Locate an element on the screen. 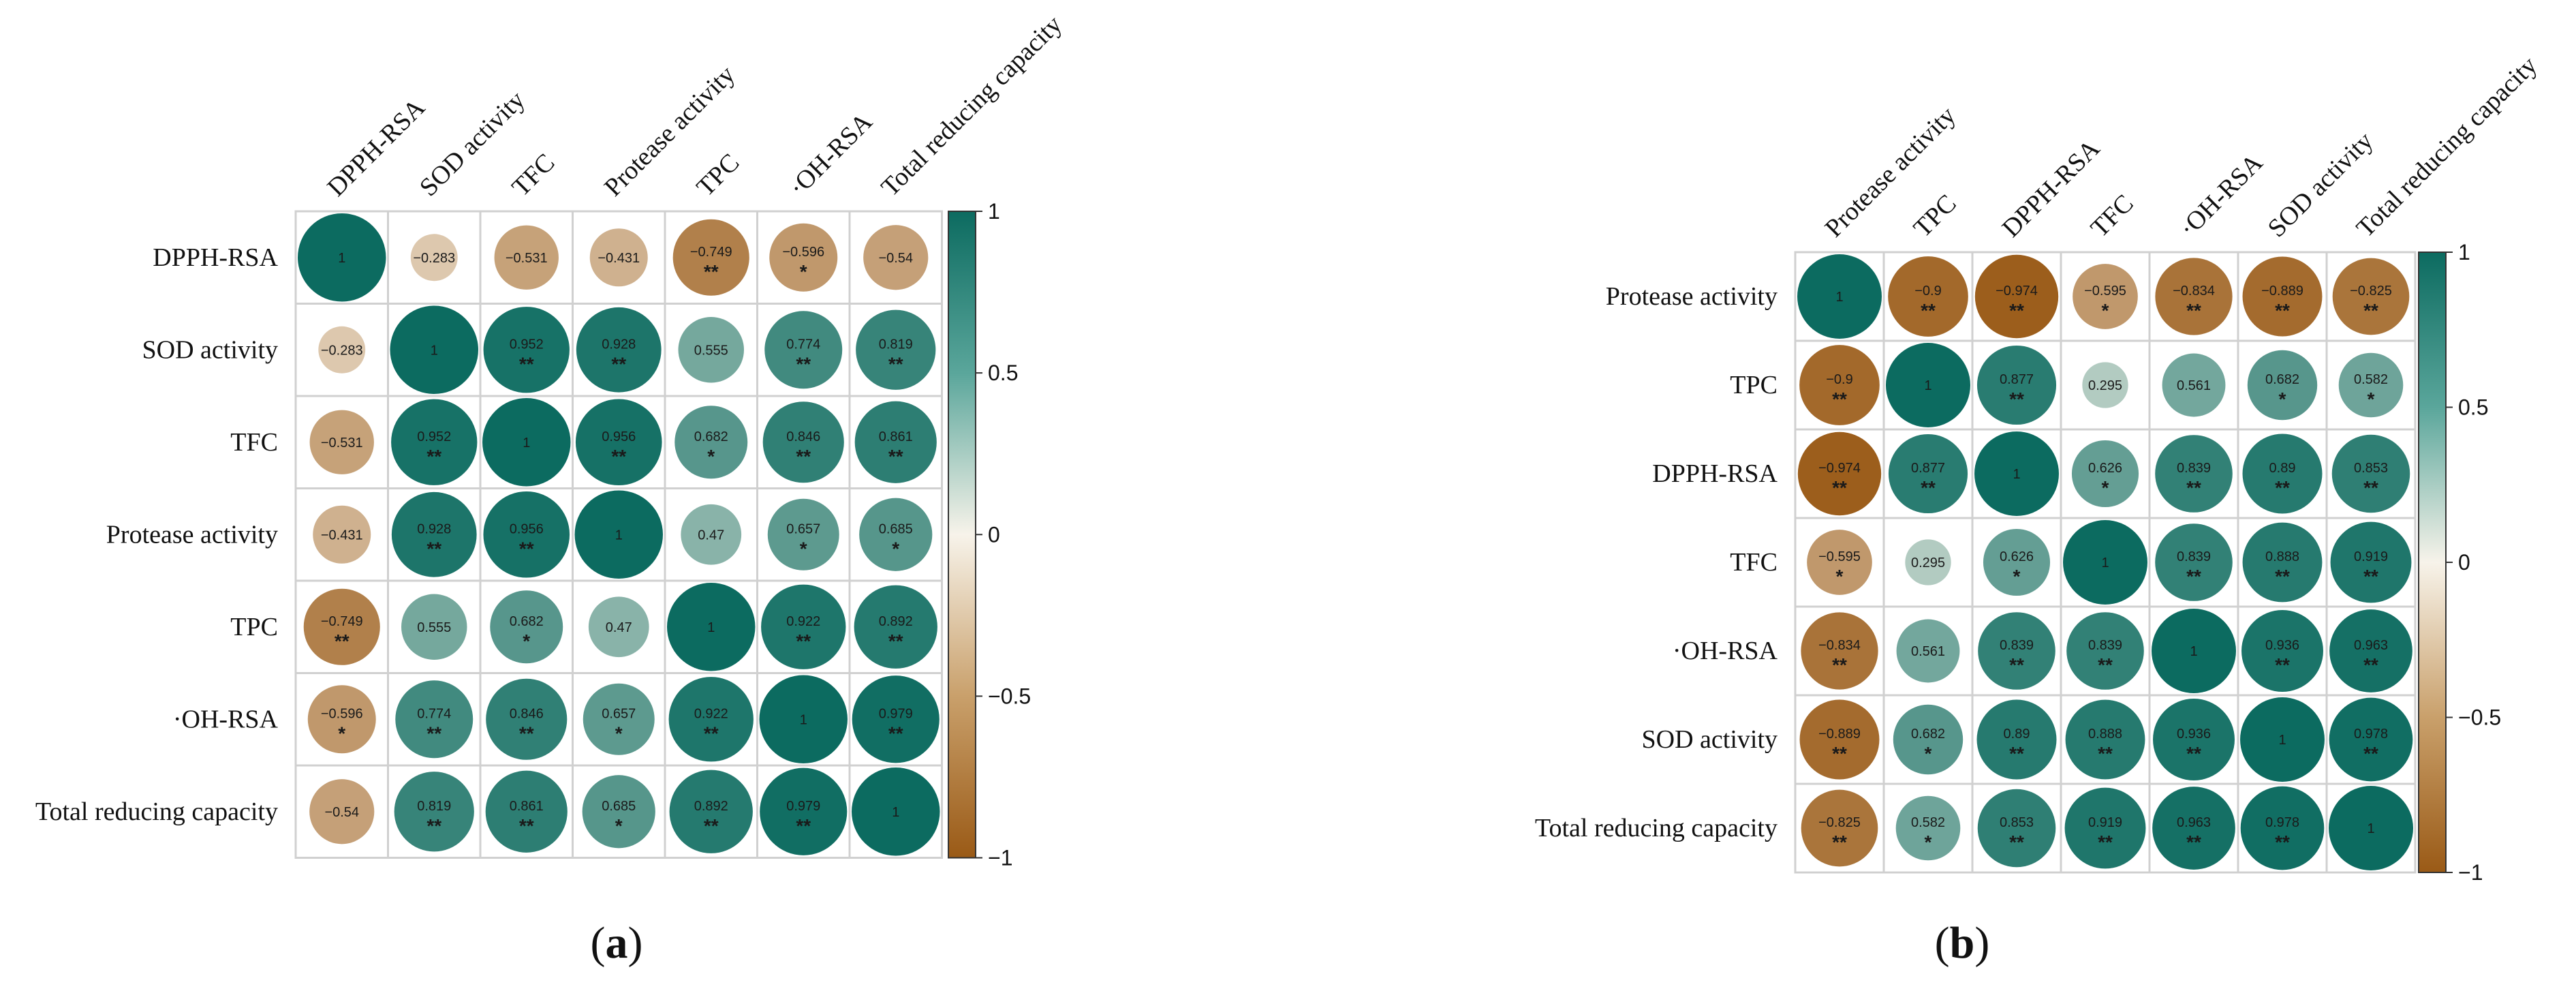 The width and height of the screenshot is (2576, 1004). correlation-value: 0.774 is located at coordinates (434, 713).